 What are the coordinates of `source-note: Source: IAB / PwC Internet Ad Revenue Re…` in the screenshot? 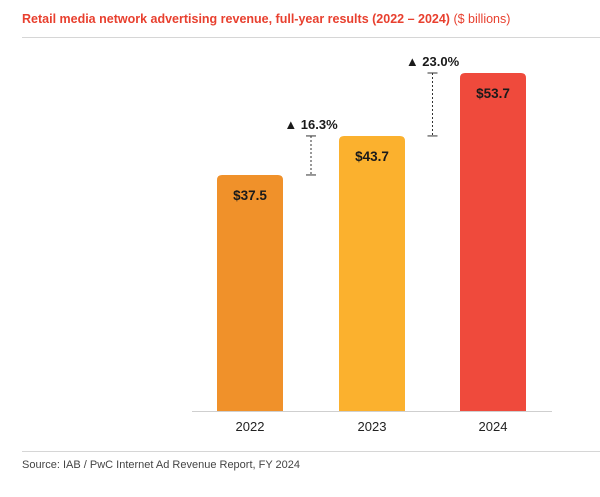 It's located at (161, 465).